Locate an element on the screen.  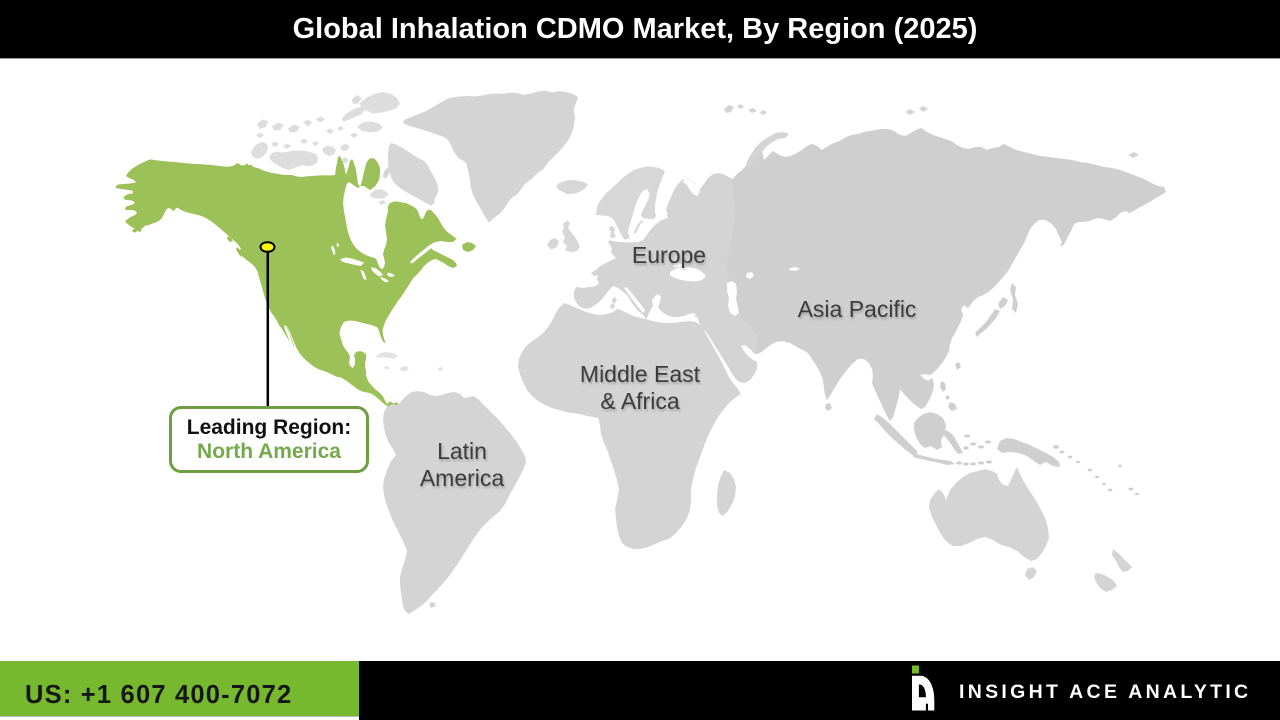
svg-text: INSIGHT ACE ANALYTIC is located at coordinates (1105, 692).